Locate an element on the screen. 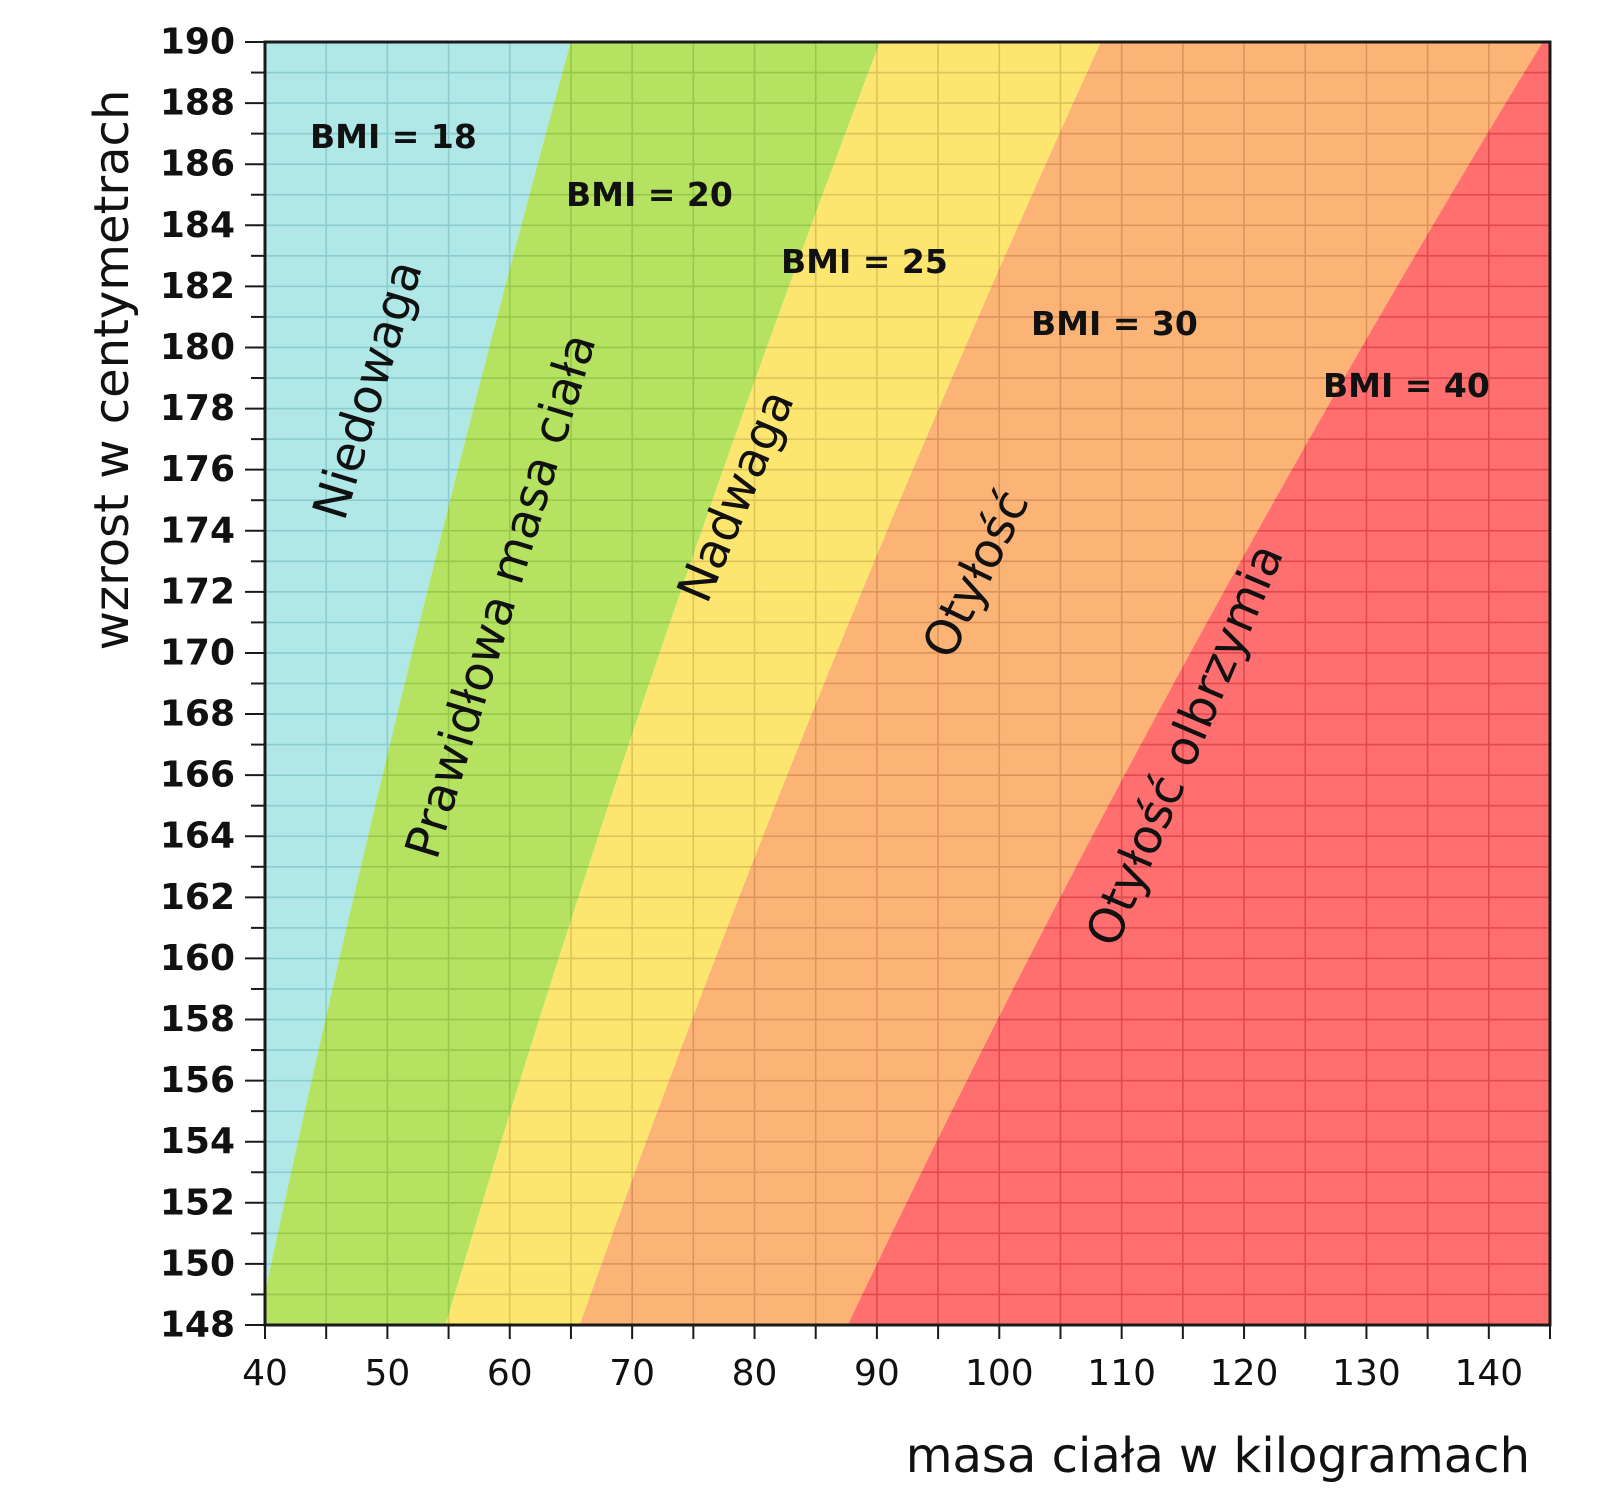 Image resolution: width=1600 pixels, height=1500 pixels. bmi-label-40: BMI = 40 is located at coordinates (1406, 385).